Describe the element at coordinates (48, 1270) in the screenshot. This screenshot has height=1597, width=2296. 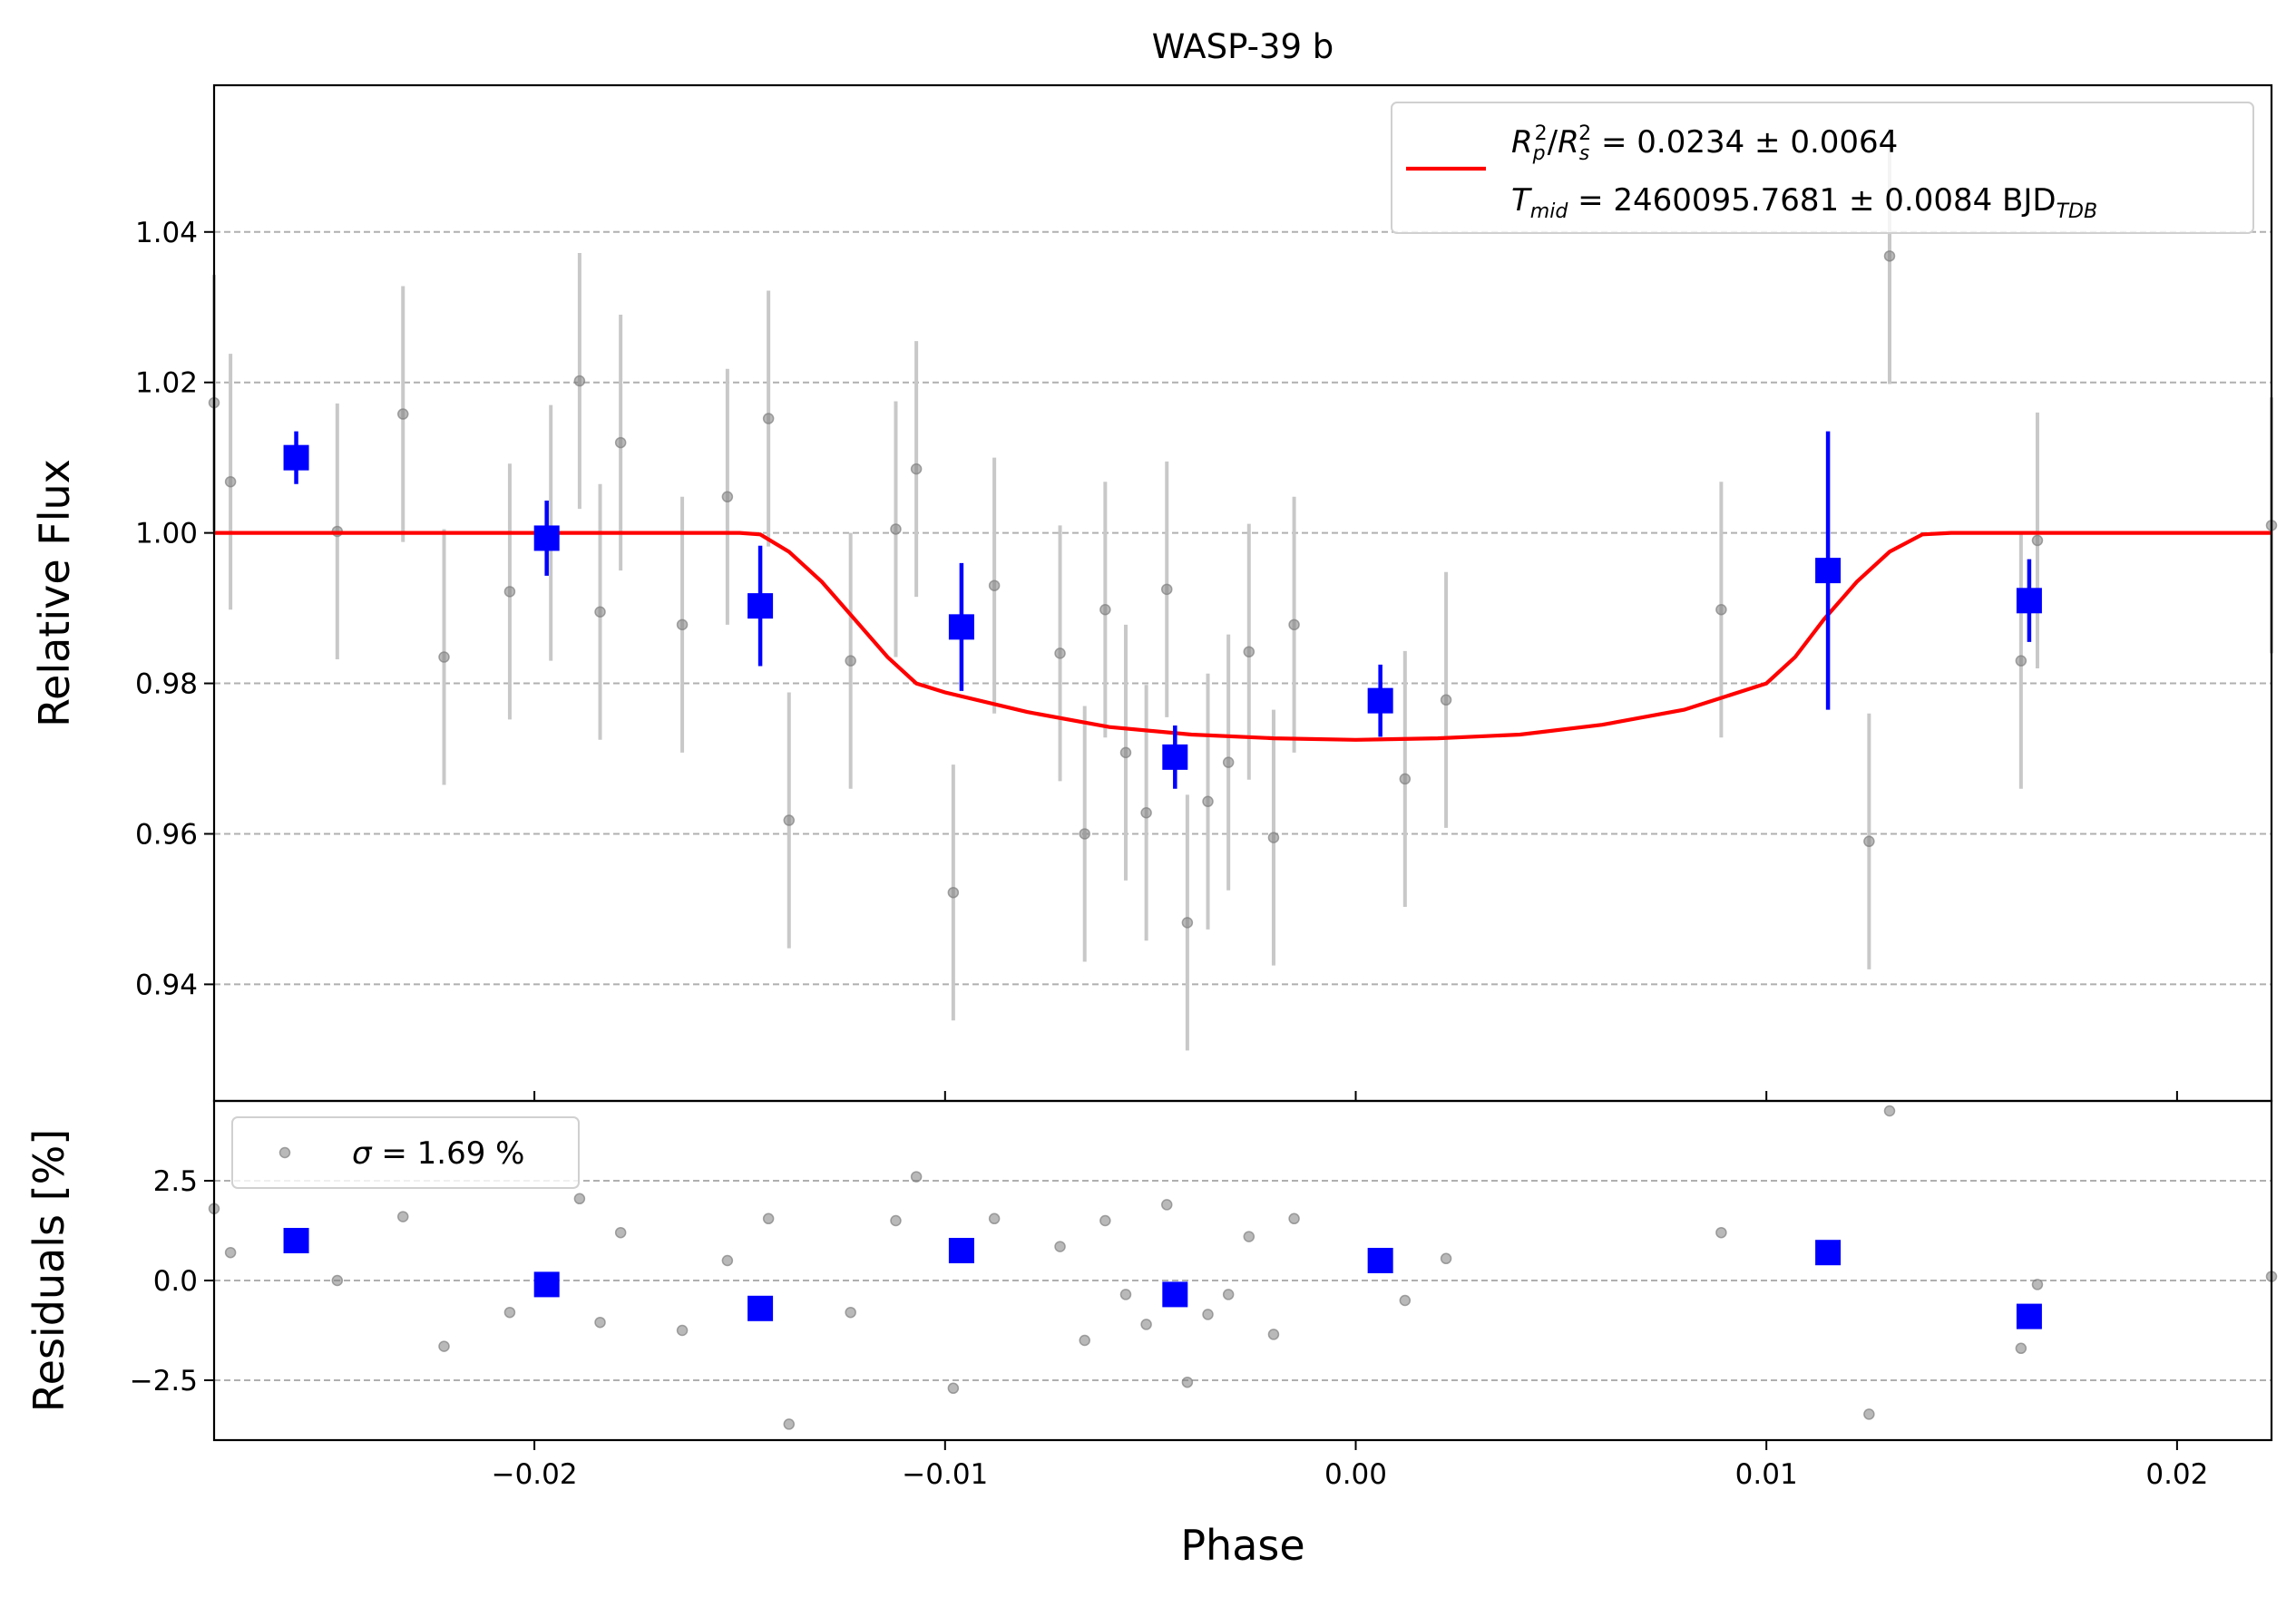
I see `residuals-y-axis-label: Residuals [%]` at that location.